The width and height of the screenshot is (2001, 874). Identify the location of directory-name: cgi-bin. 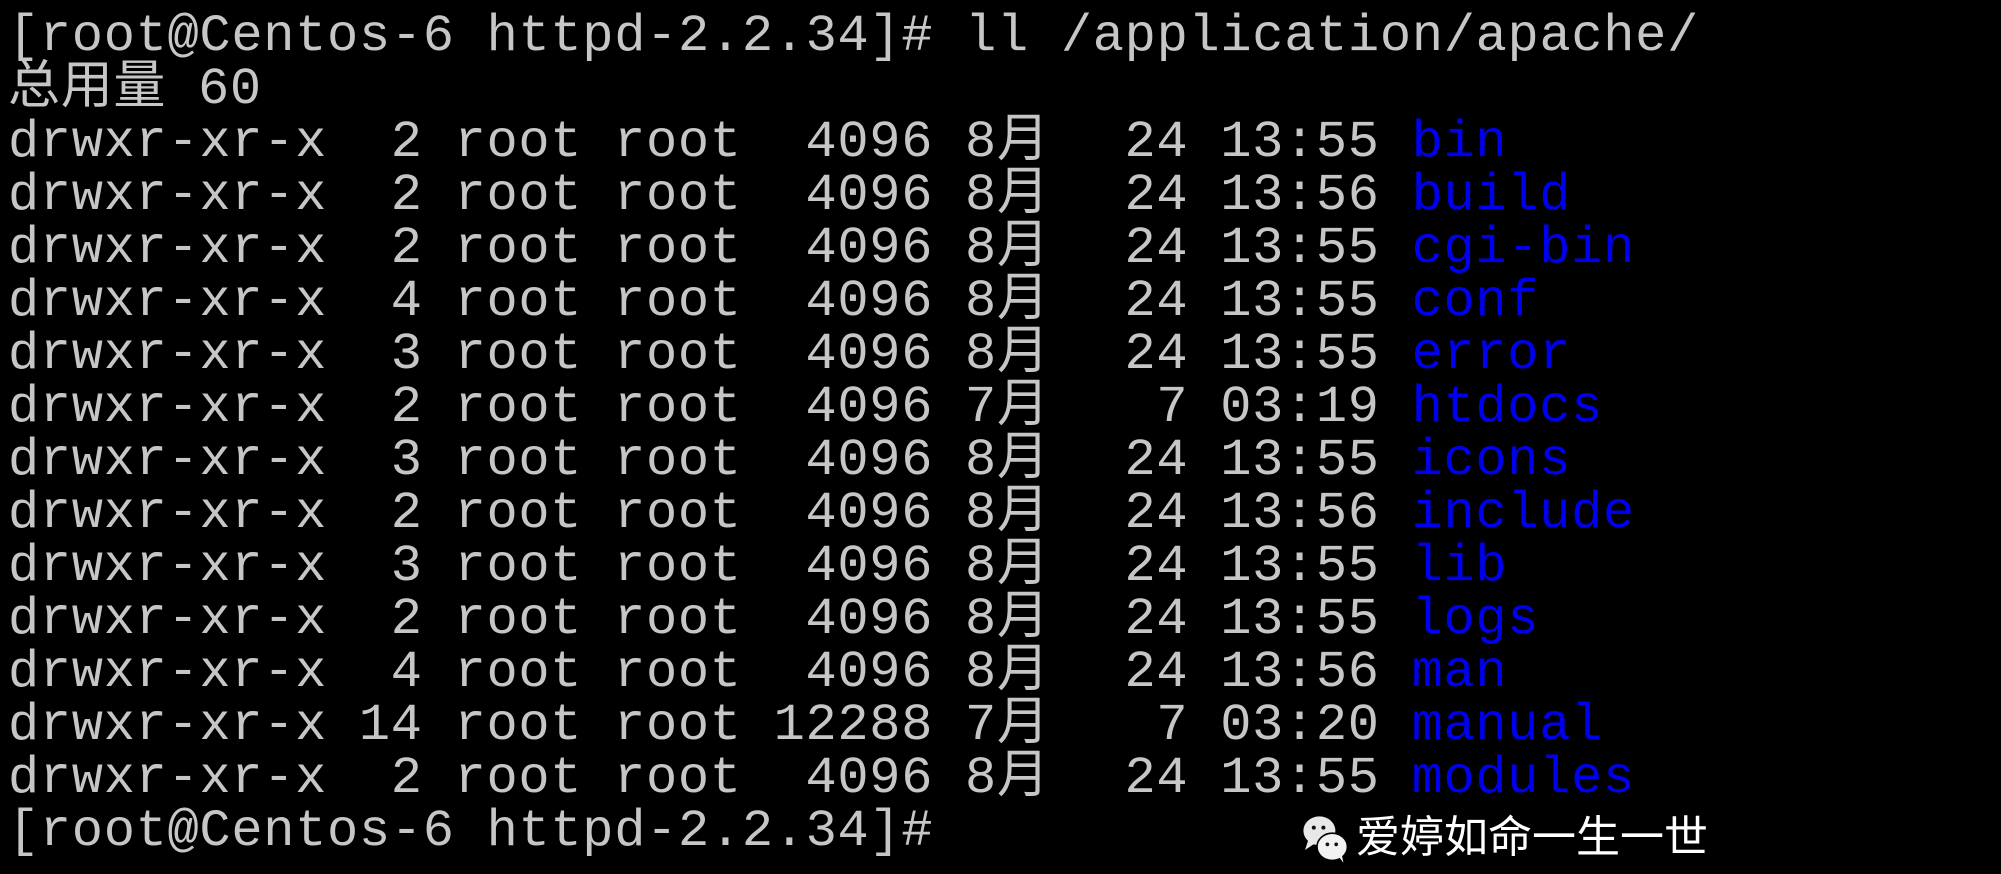
(1523, 248).